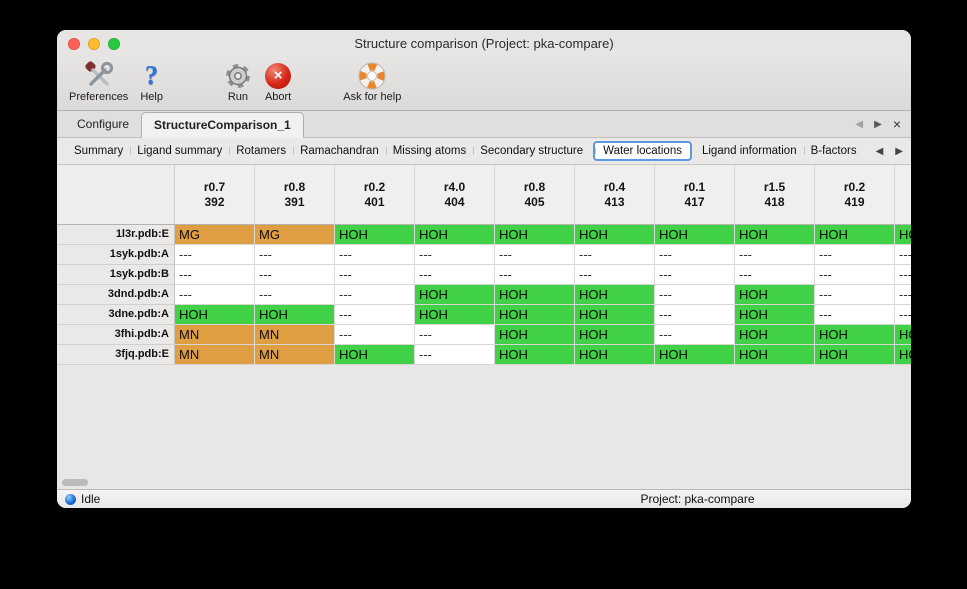 The width and height of the screenshot is (967, 589). What do you see at coordinates (899, 151) in the screenshot?
I see `next-subtab-icon: ▶` at bounding box center [899, 151].